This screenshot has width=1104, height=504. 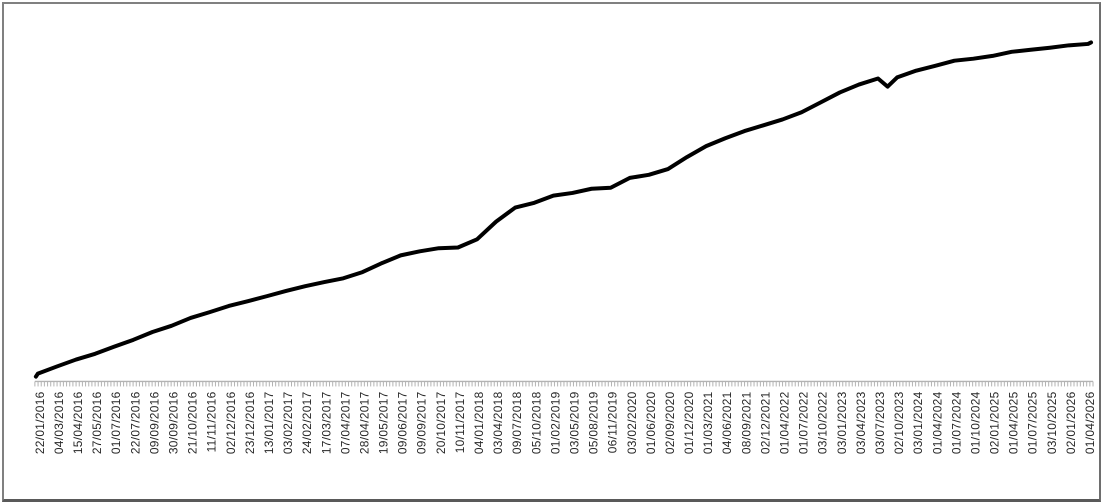 What do you see at coordinates (212, 421) in the screenshot?
I see `x-tick-label: 11/11/2016` at bounding box center [212, 421].